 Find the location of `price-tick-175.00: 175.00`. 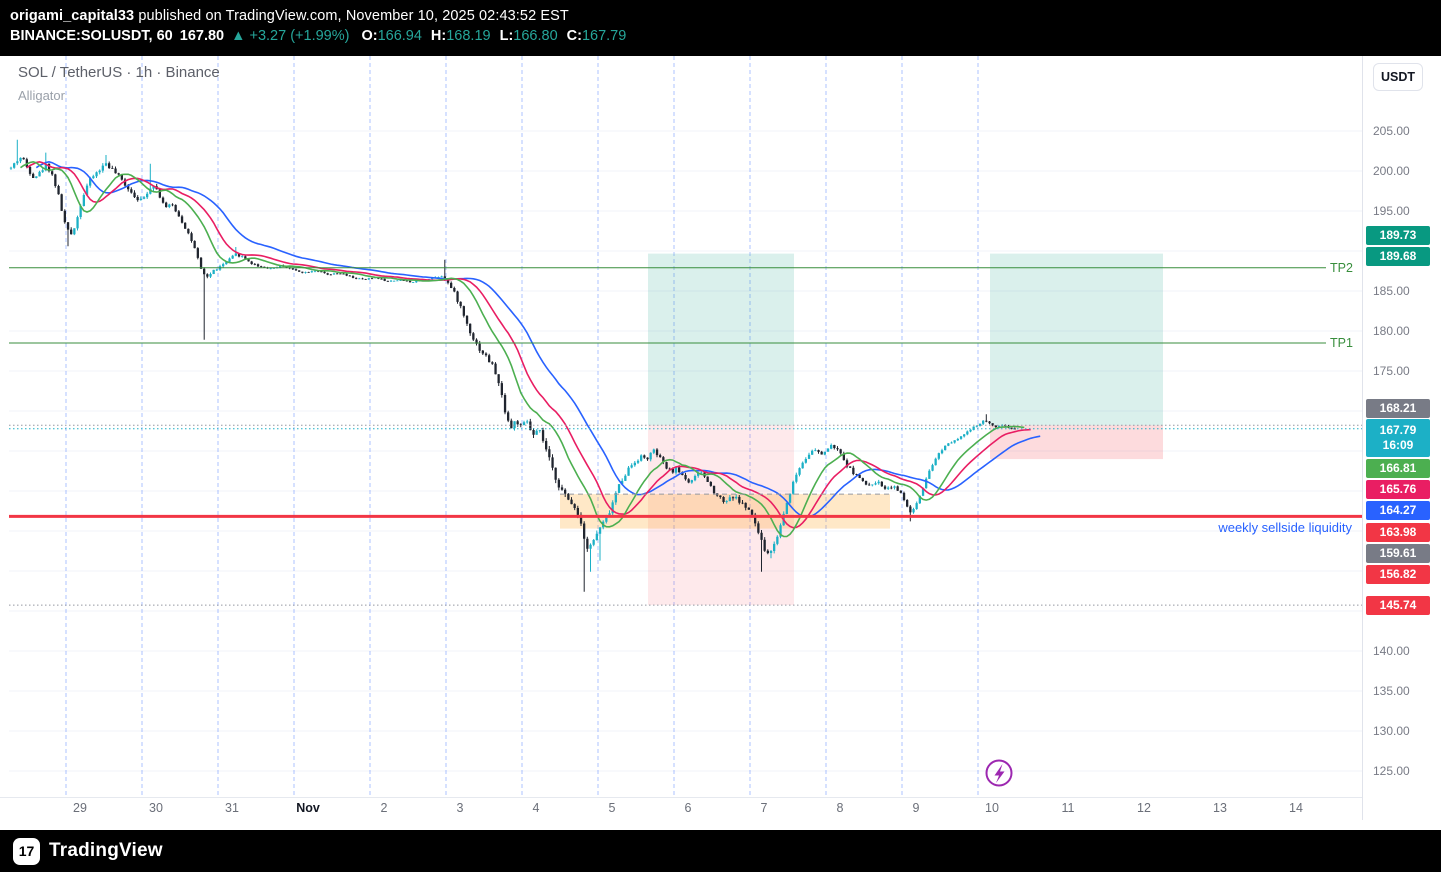

price-tick-175.00: 175.00 is located at coordinates (1391, 371).